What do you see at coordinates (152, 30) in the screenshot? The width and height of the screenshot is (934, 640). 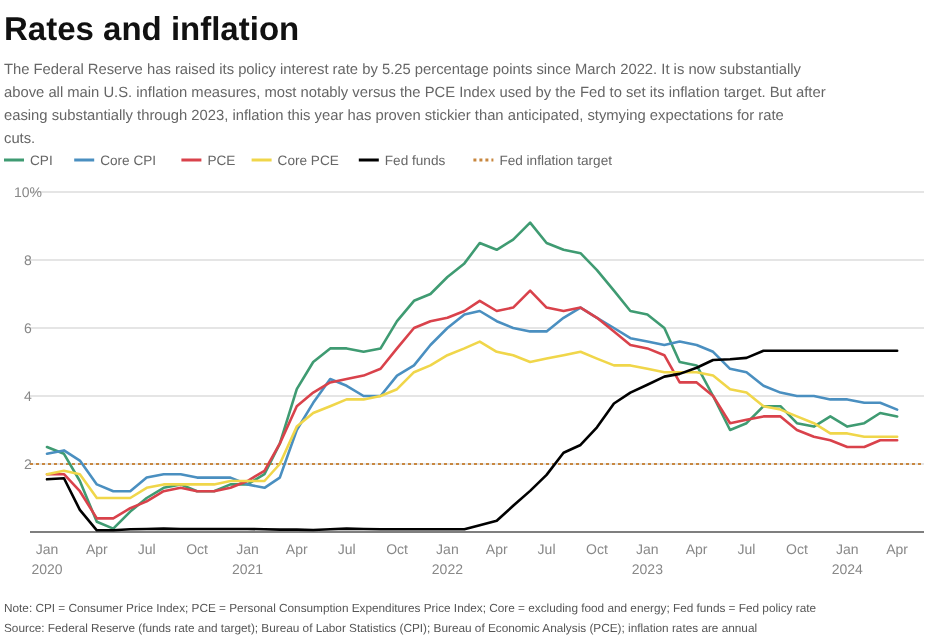 I see `chart-title: Rates and inflation` at bounding box center [152, 30].